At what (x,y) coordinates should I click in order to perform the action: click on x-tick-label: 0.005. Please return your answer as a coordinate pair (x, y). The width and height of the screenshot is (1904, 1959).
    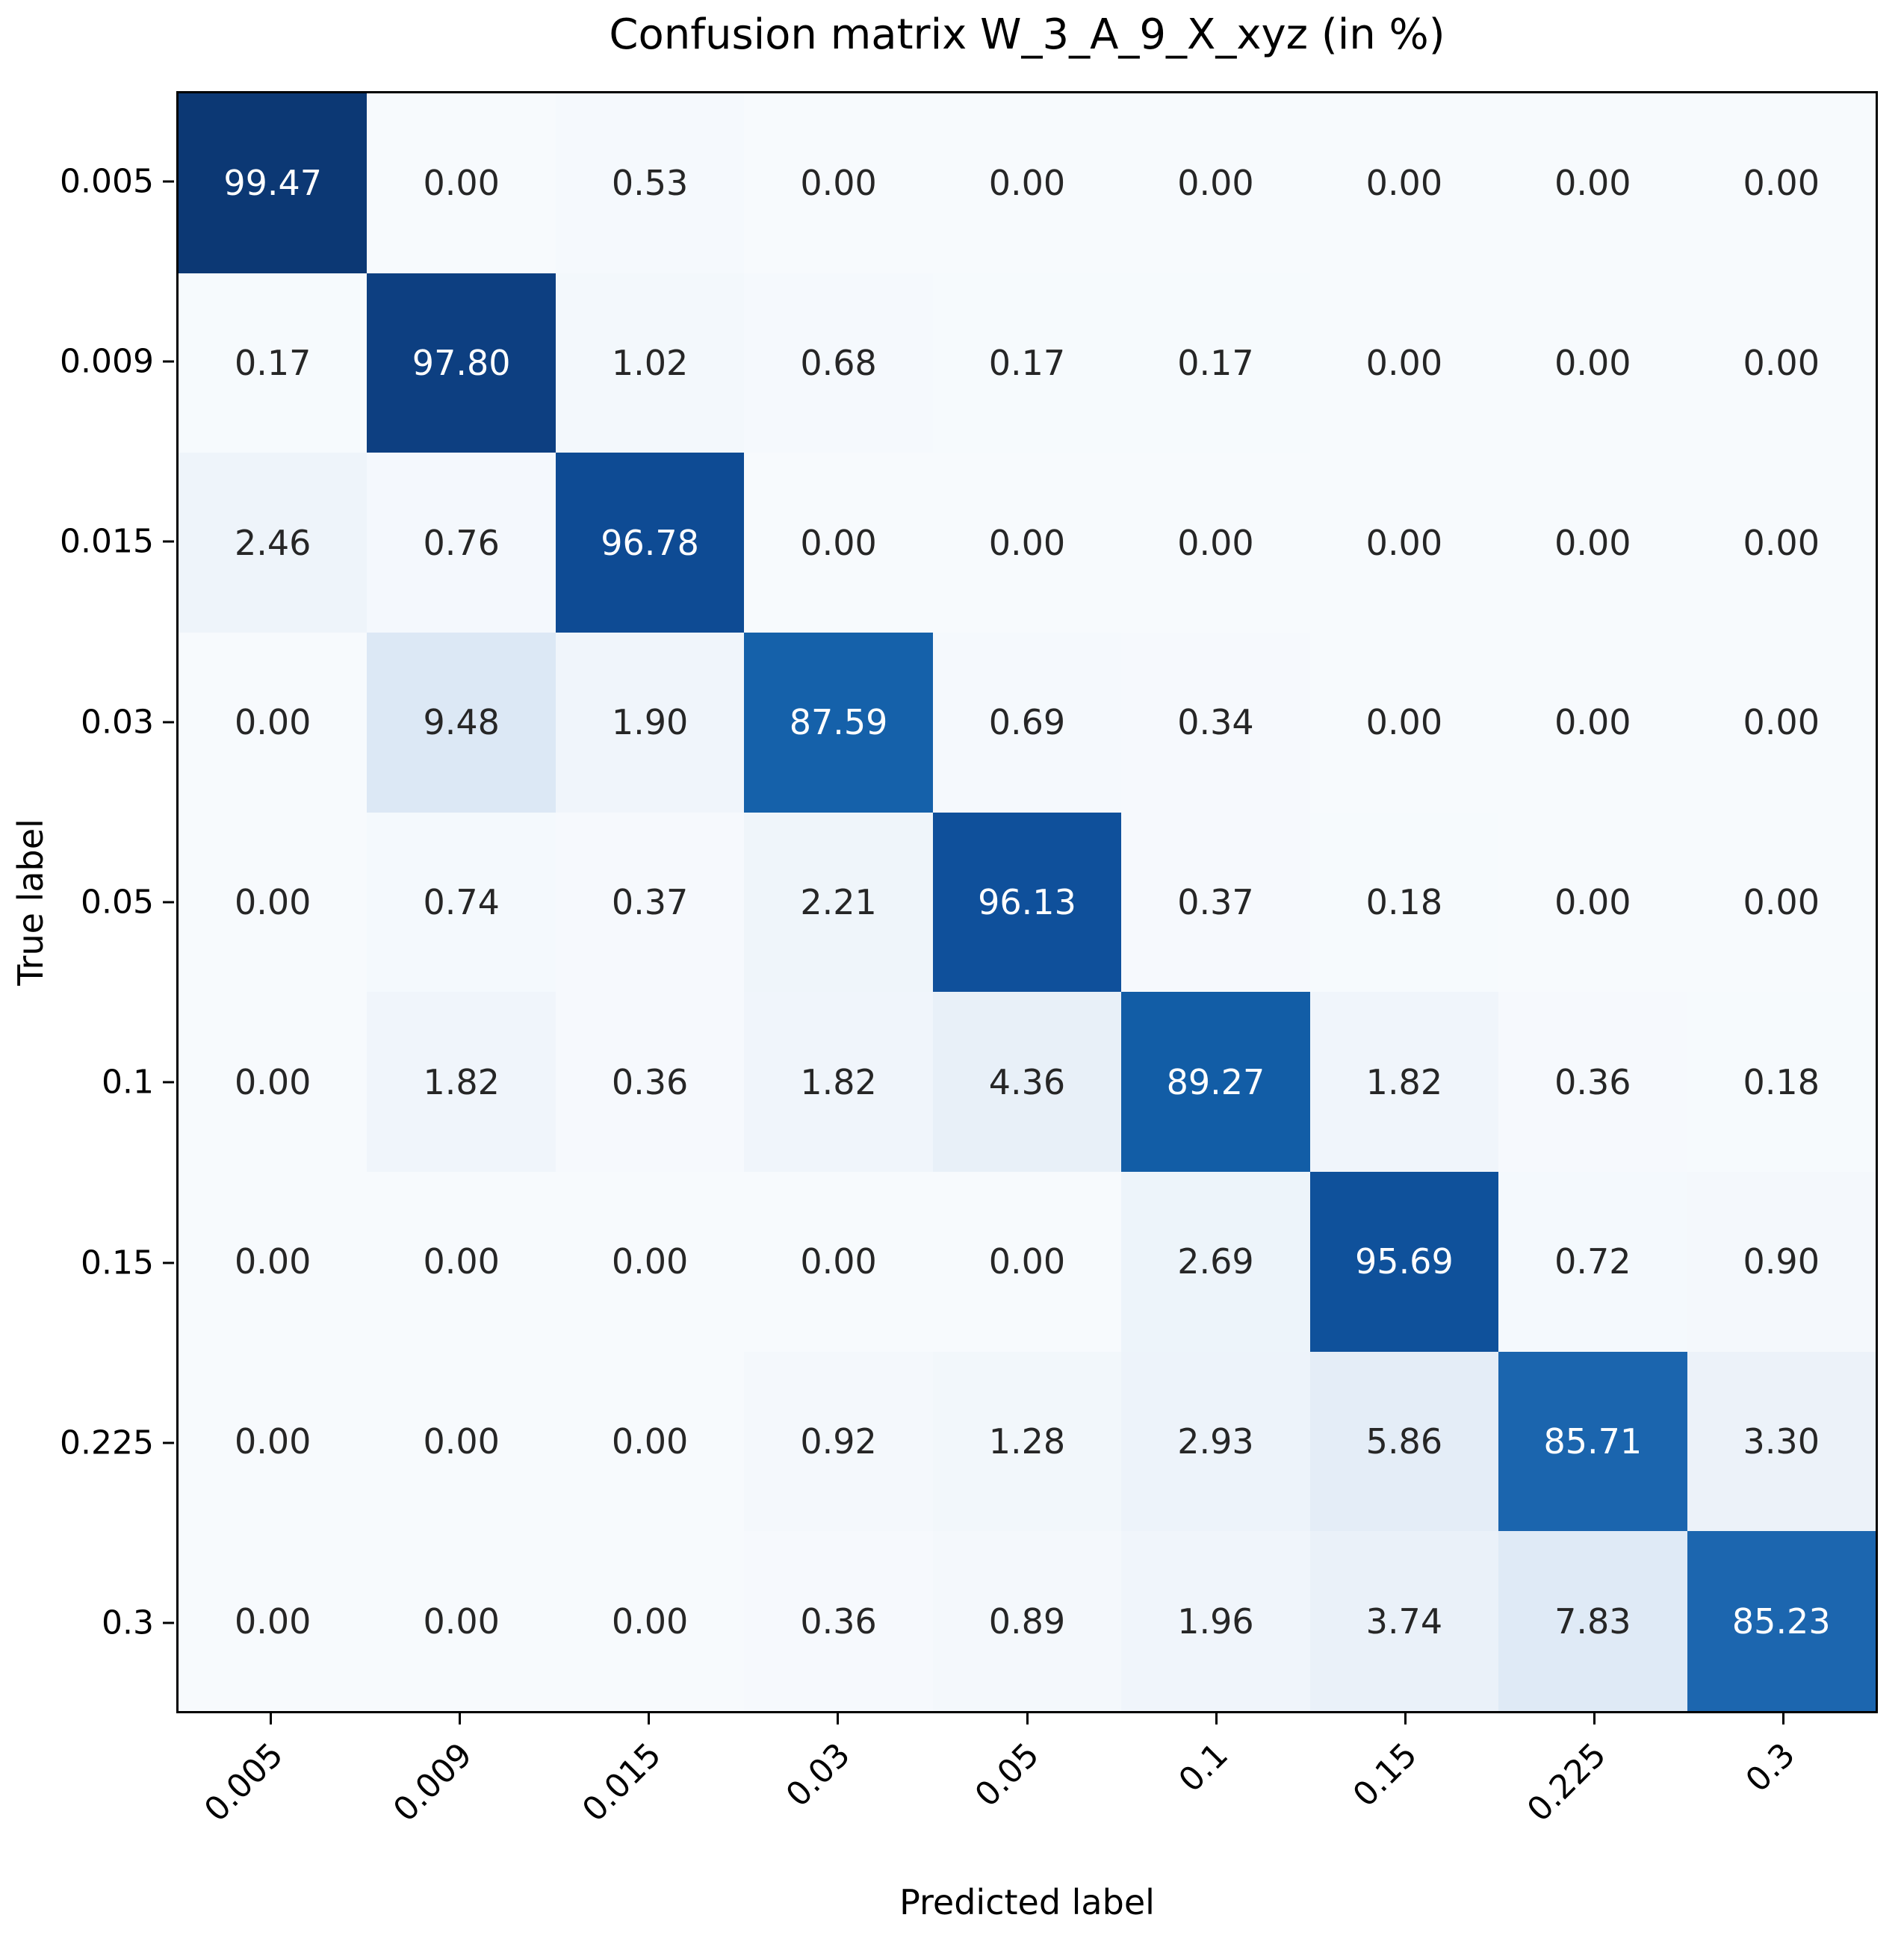
    Looking at the image, I should click on (243, 1783).